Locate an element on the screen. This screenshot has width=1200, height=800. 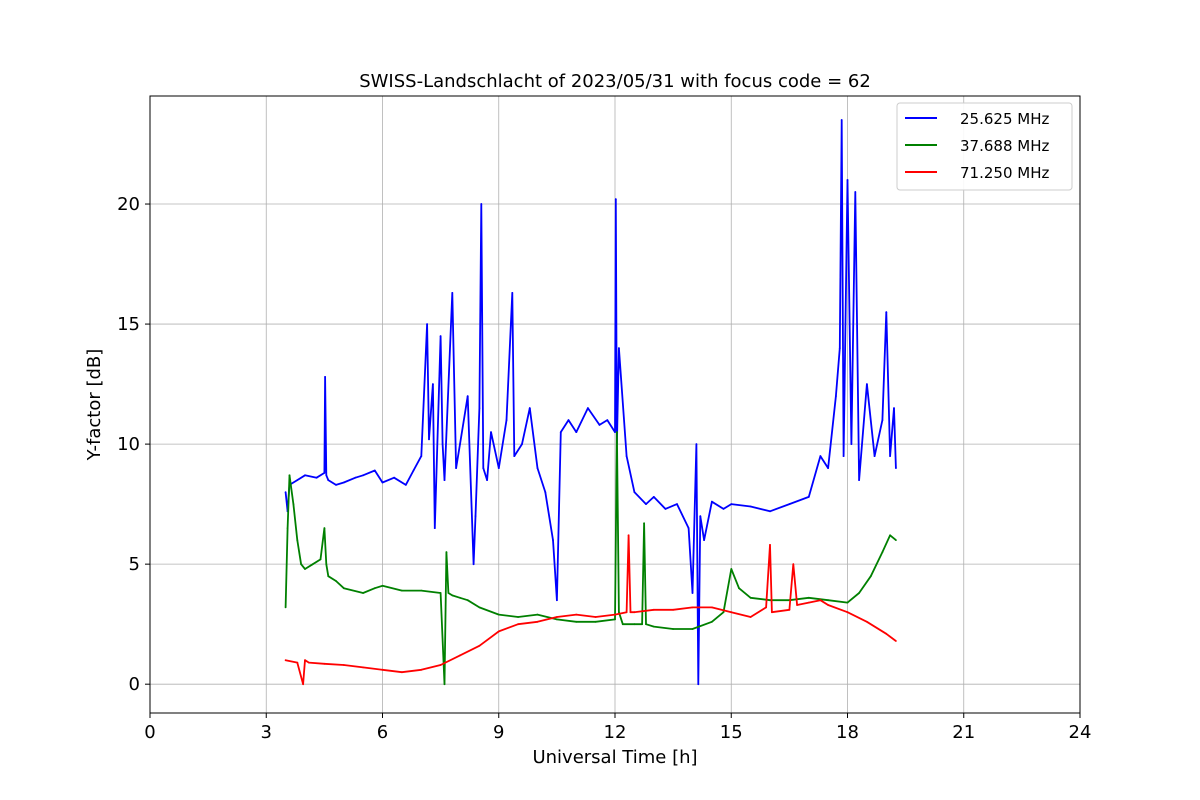
legend-box is located at coordinates (984, 146).